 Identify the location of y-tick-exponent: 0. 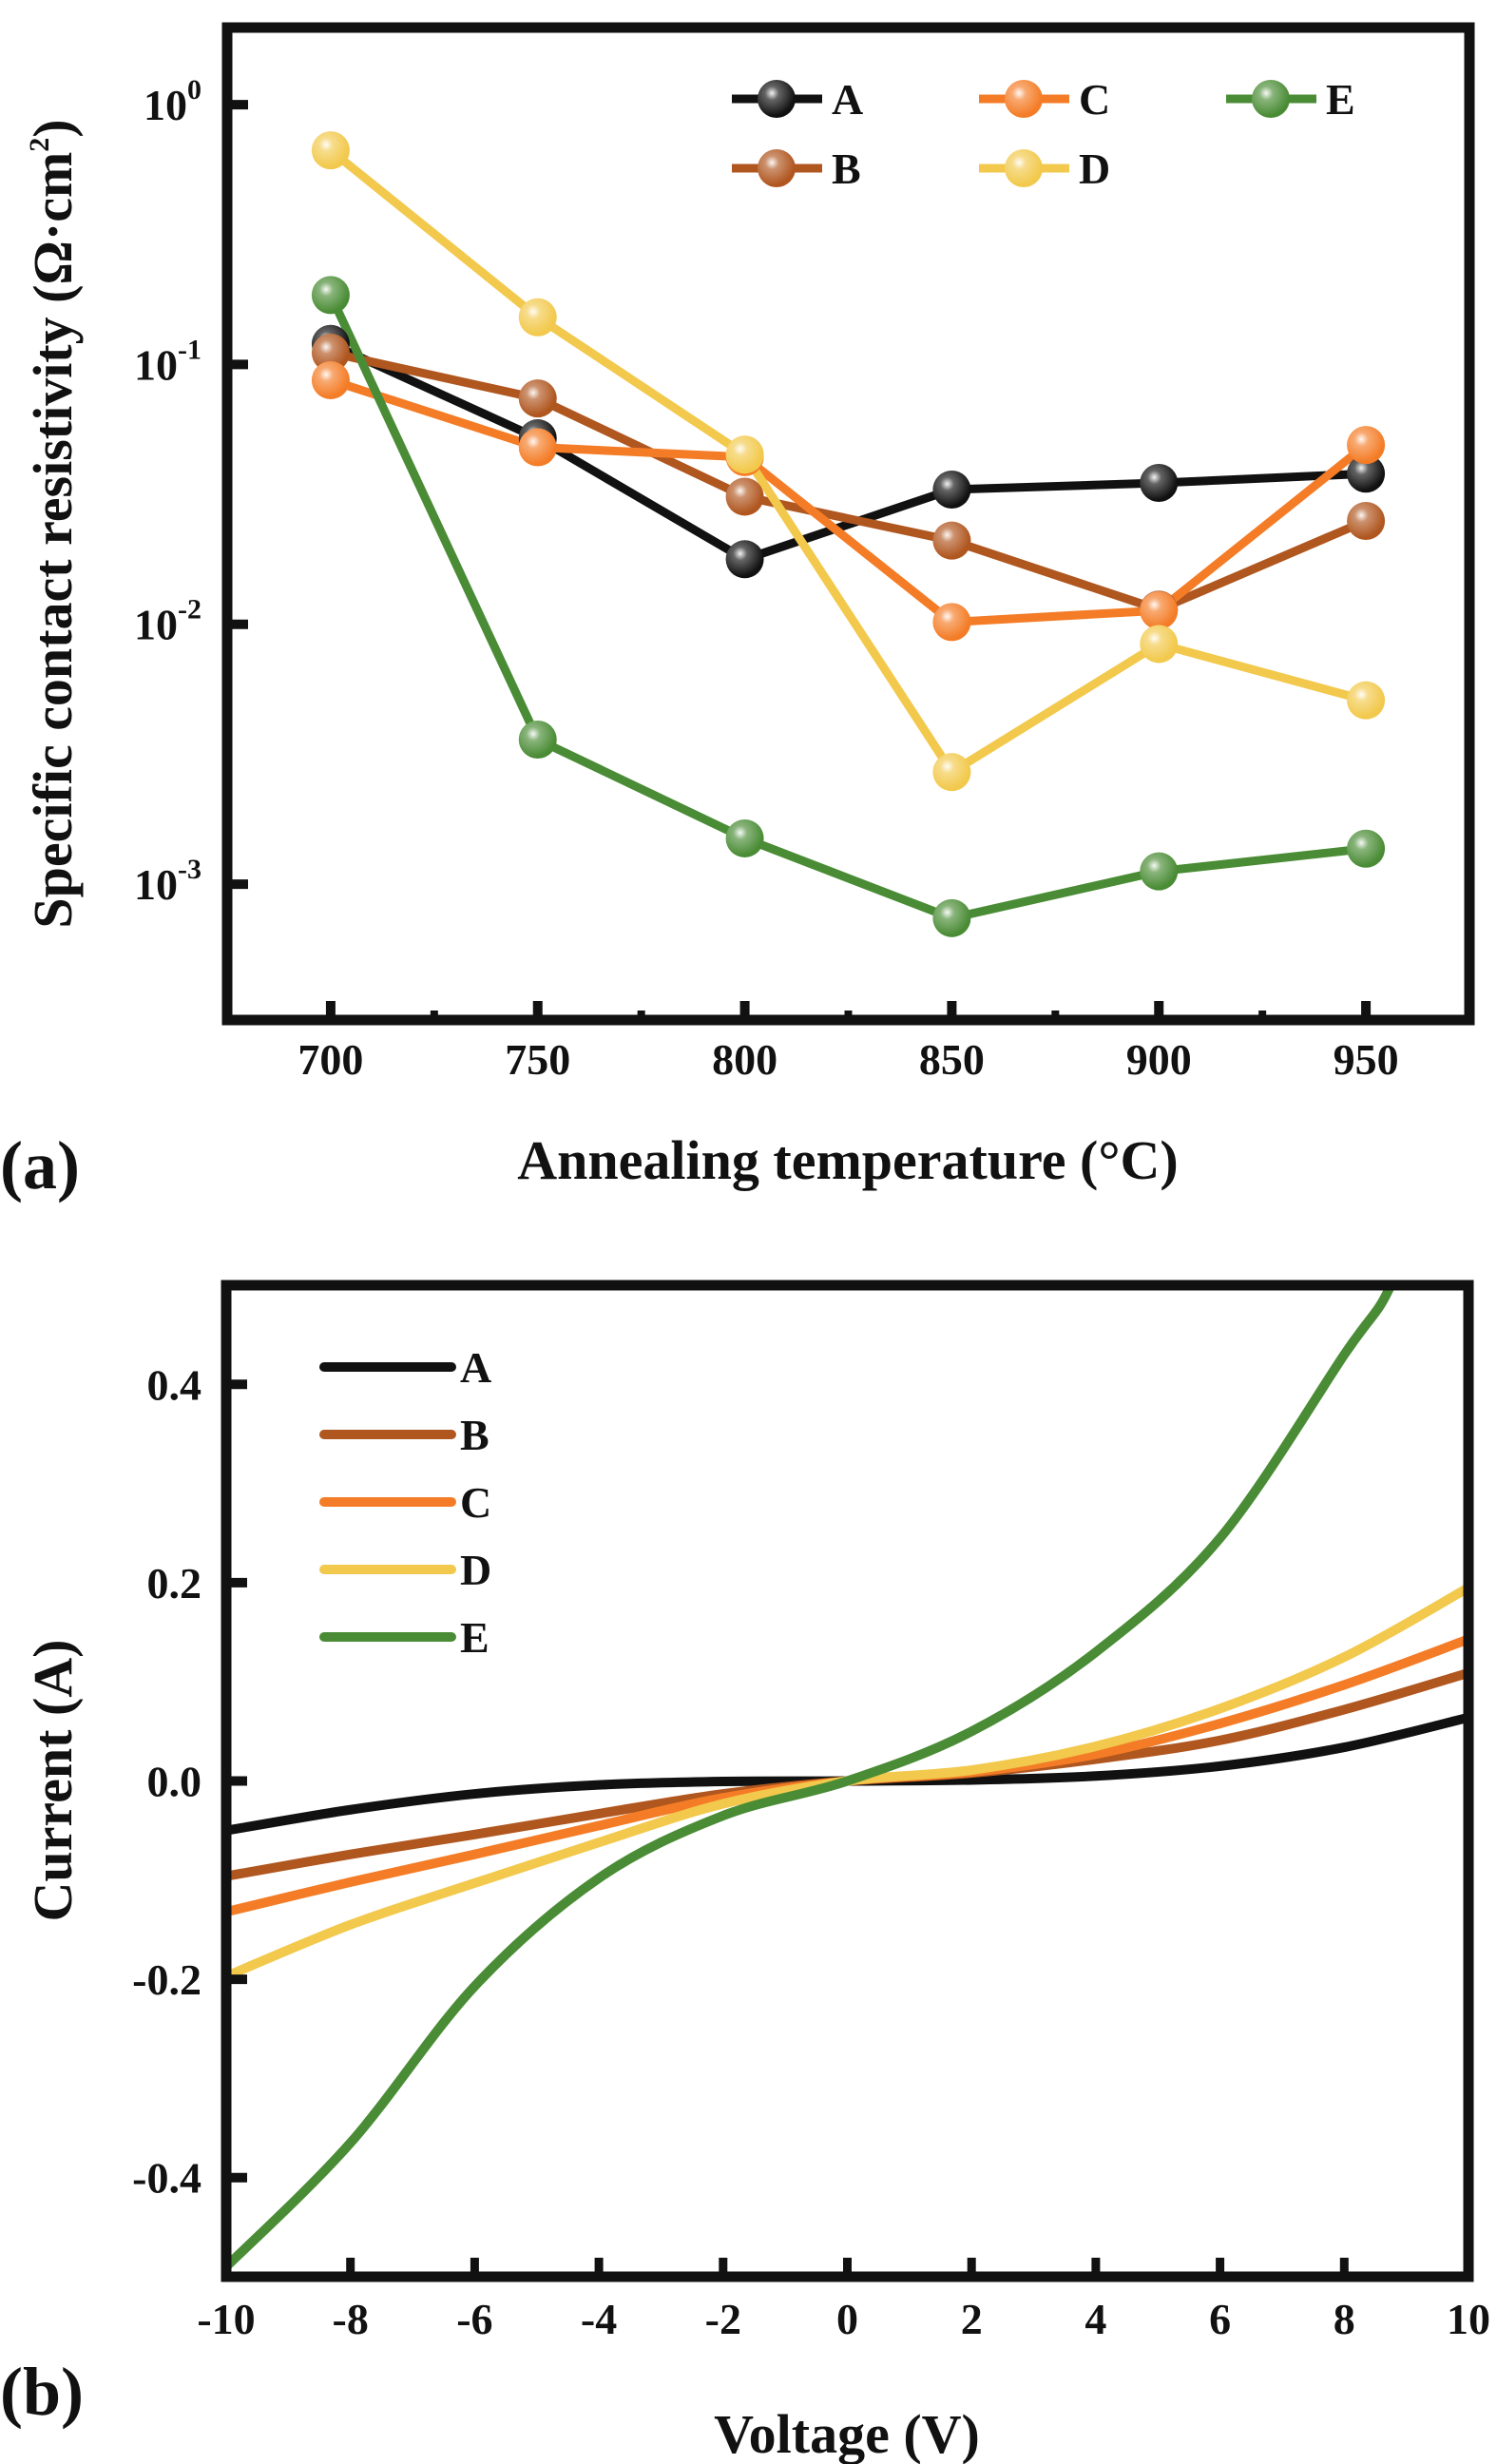
(194, 90).